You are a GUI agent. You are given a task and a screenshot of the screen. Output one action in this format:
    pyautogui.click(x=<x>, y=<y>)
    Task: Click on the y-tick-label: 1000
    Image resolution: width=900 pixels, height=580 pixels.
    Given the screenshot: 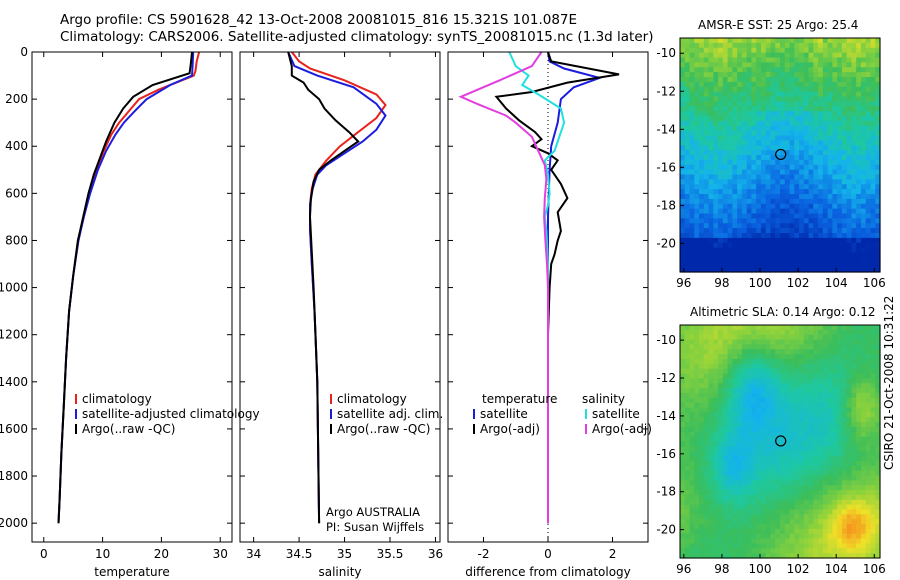 What is the action you would take?
    pyautogui.click(x=14, y=288)
    